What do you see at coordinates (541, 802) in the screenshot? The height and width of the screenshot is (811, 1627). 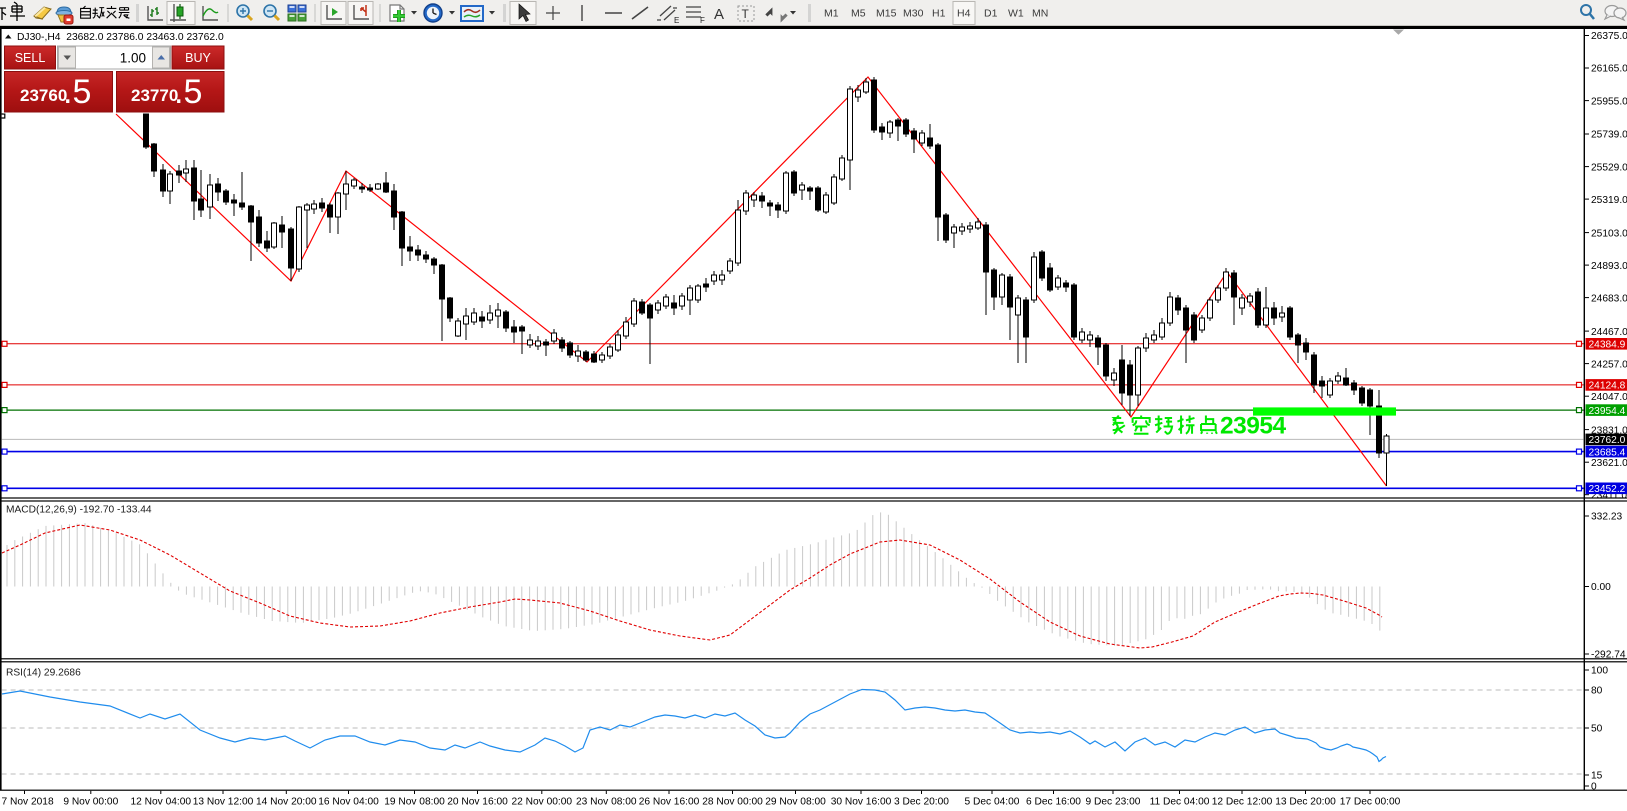 I see `svg-text: 22 Nov 00:00` at bounding box center [541, 802].